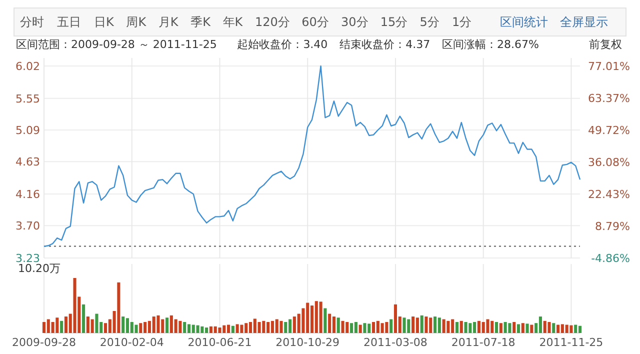 Image resolution: width=640 pixels, height=354 pixels. Describe the element at coordinates (201, 22) in the screenshot. I see `text: 季K` at that location.